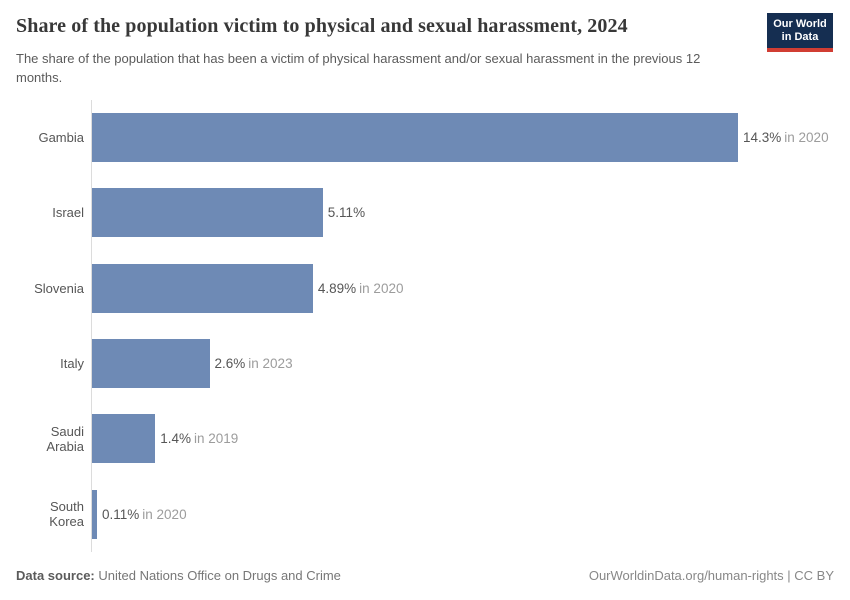  What do you see at coordinates (59, 288) in the screenshot?
I see `bar-row-label: Slovenia` at bounding box center [59, 288].